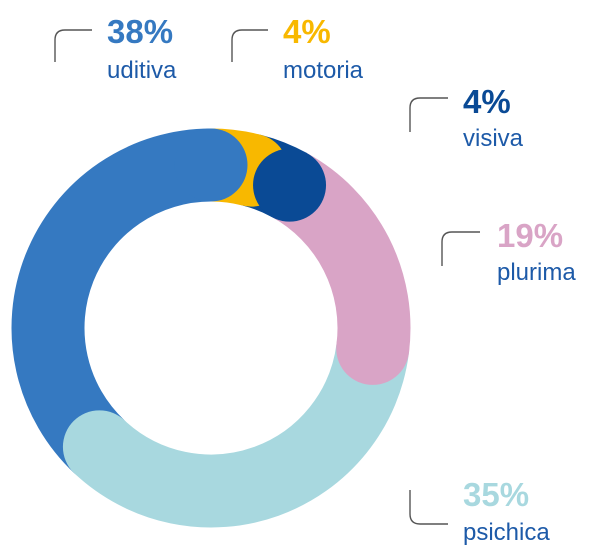  I want to click on percent-label: 19%, so click(530, 235).